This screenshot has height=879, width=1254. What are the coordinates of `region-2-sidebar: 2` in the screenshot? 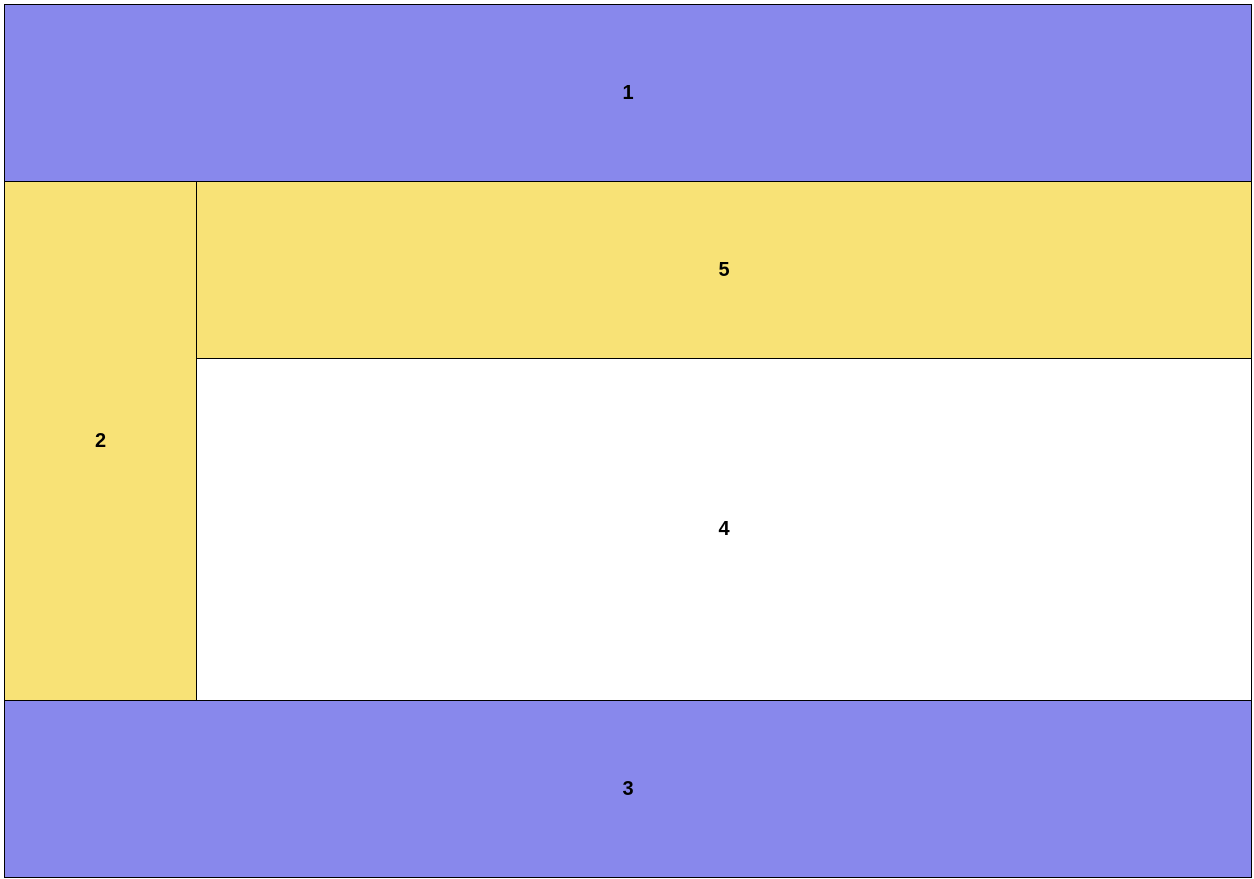 It's located at (100, 441).